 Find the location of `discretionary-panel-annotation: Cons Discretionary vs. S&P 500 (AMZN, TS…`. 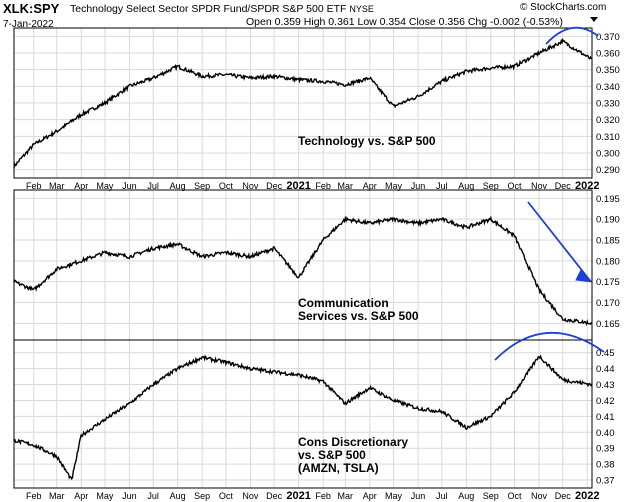

discretionary-panel-annotation: Cons Discretionary vs. S&P 500 (AMZN, TS… is located at coordinates (353, 455).